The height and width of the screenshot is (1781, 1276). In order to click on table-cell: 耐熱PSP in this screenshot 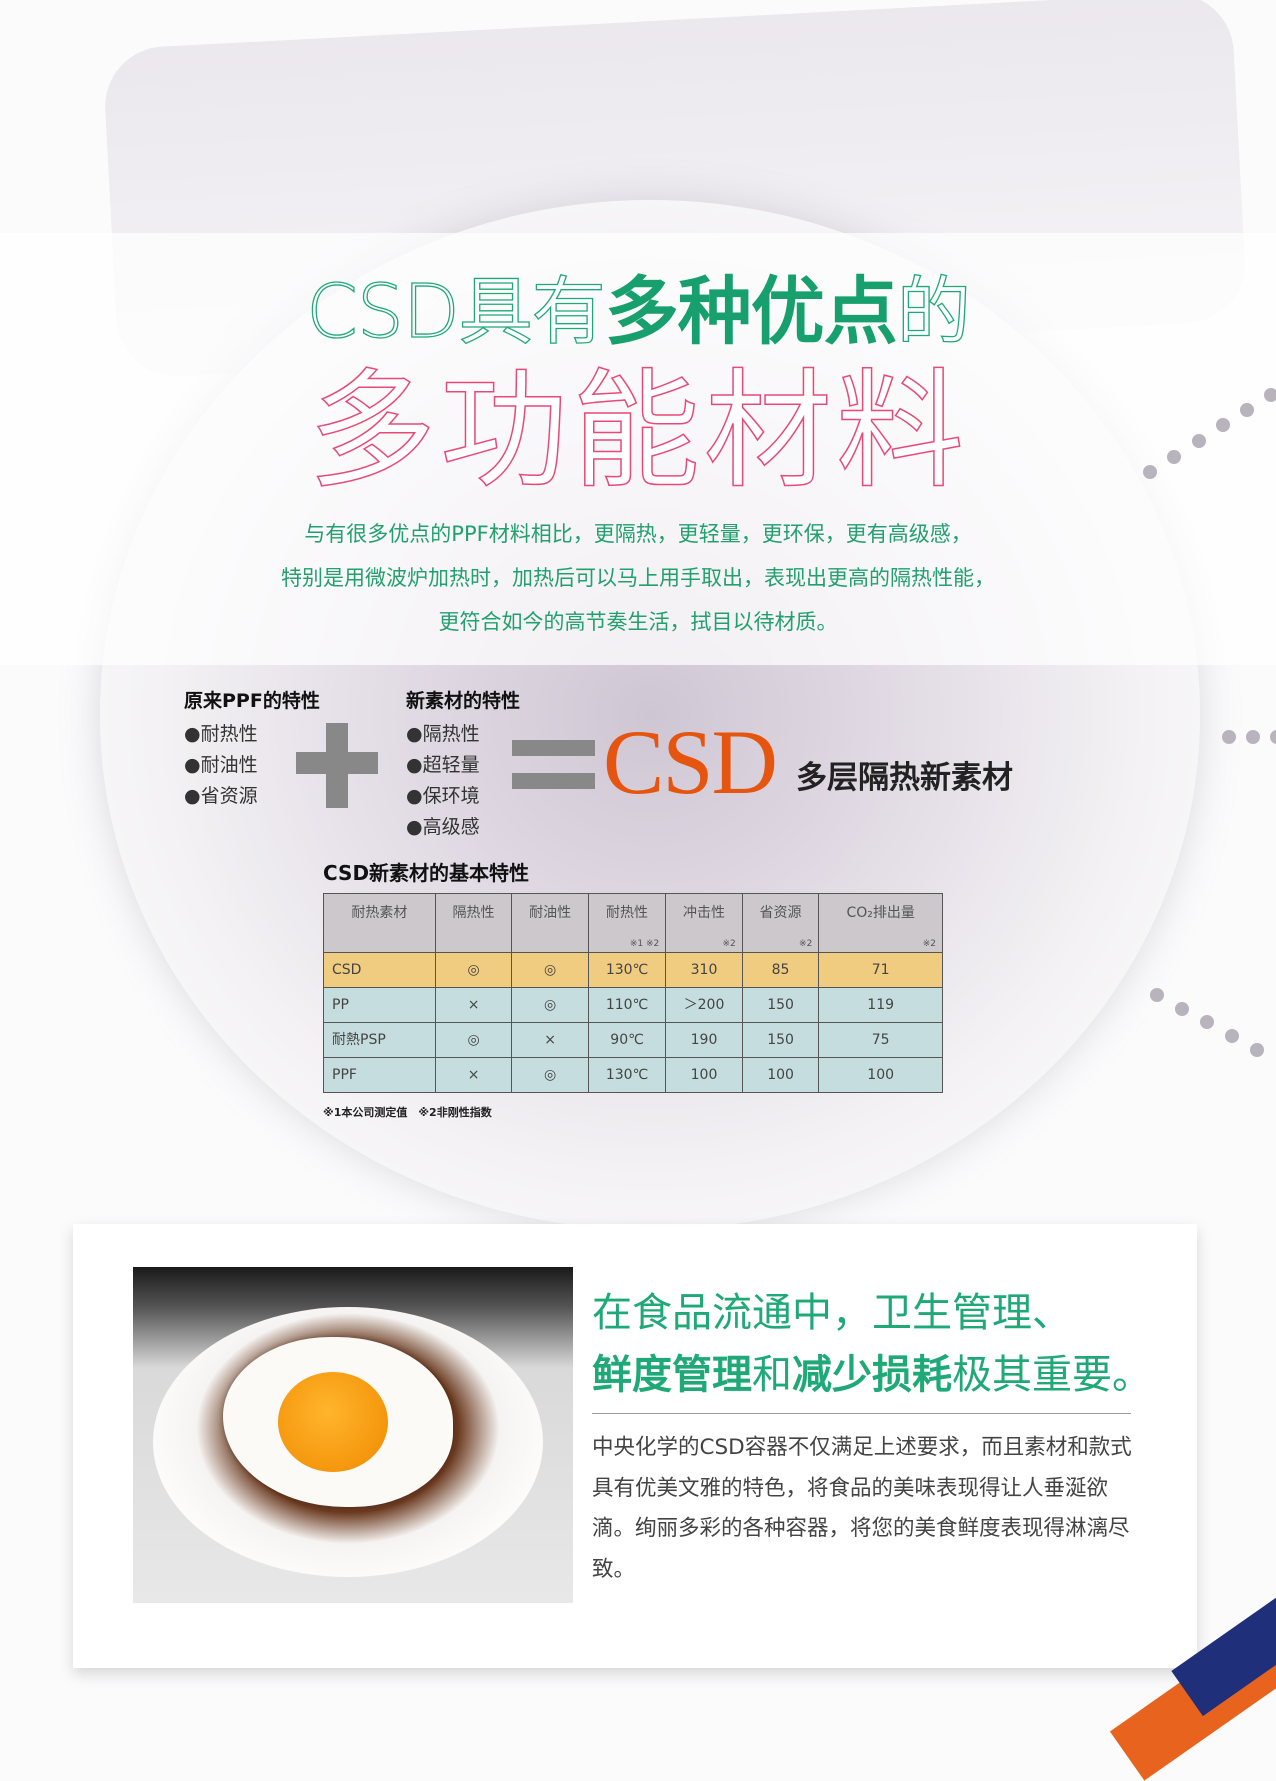, I will do `click(379, 1040)`.